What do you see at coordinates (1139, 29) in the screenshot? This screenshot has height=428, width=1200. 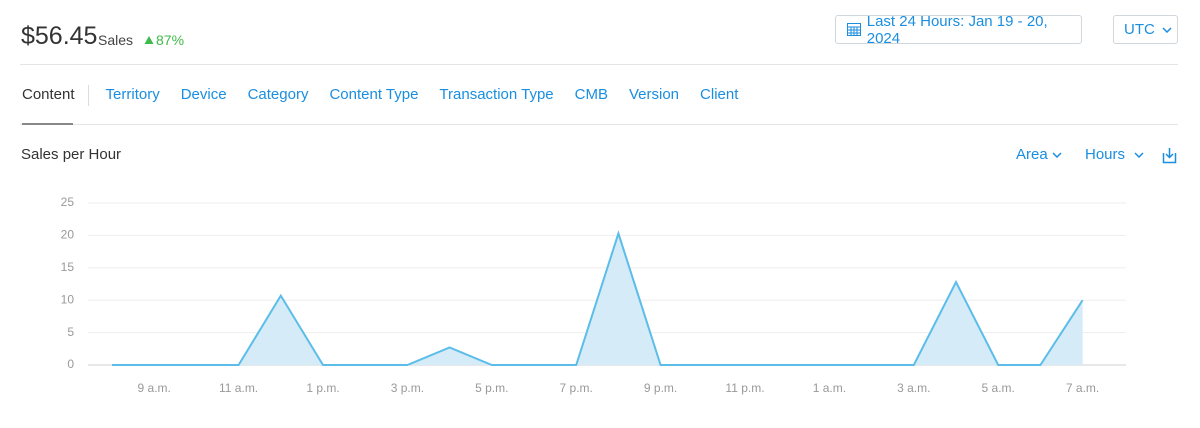 I see `timezone: UTC` at bounding box center [1139, 29].